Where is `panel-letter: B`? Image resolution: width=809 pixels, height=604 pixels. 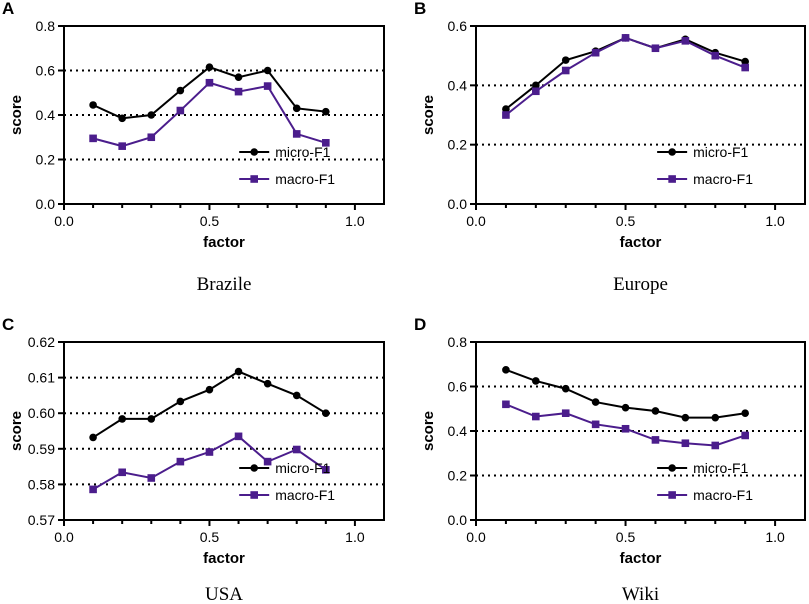 panel-letter: B is located at coordinates (420, 9).